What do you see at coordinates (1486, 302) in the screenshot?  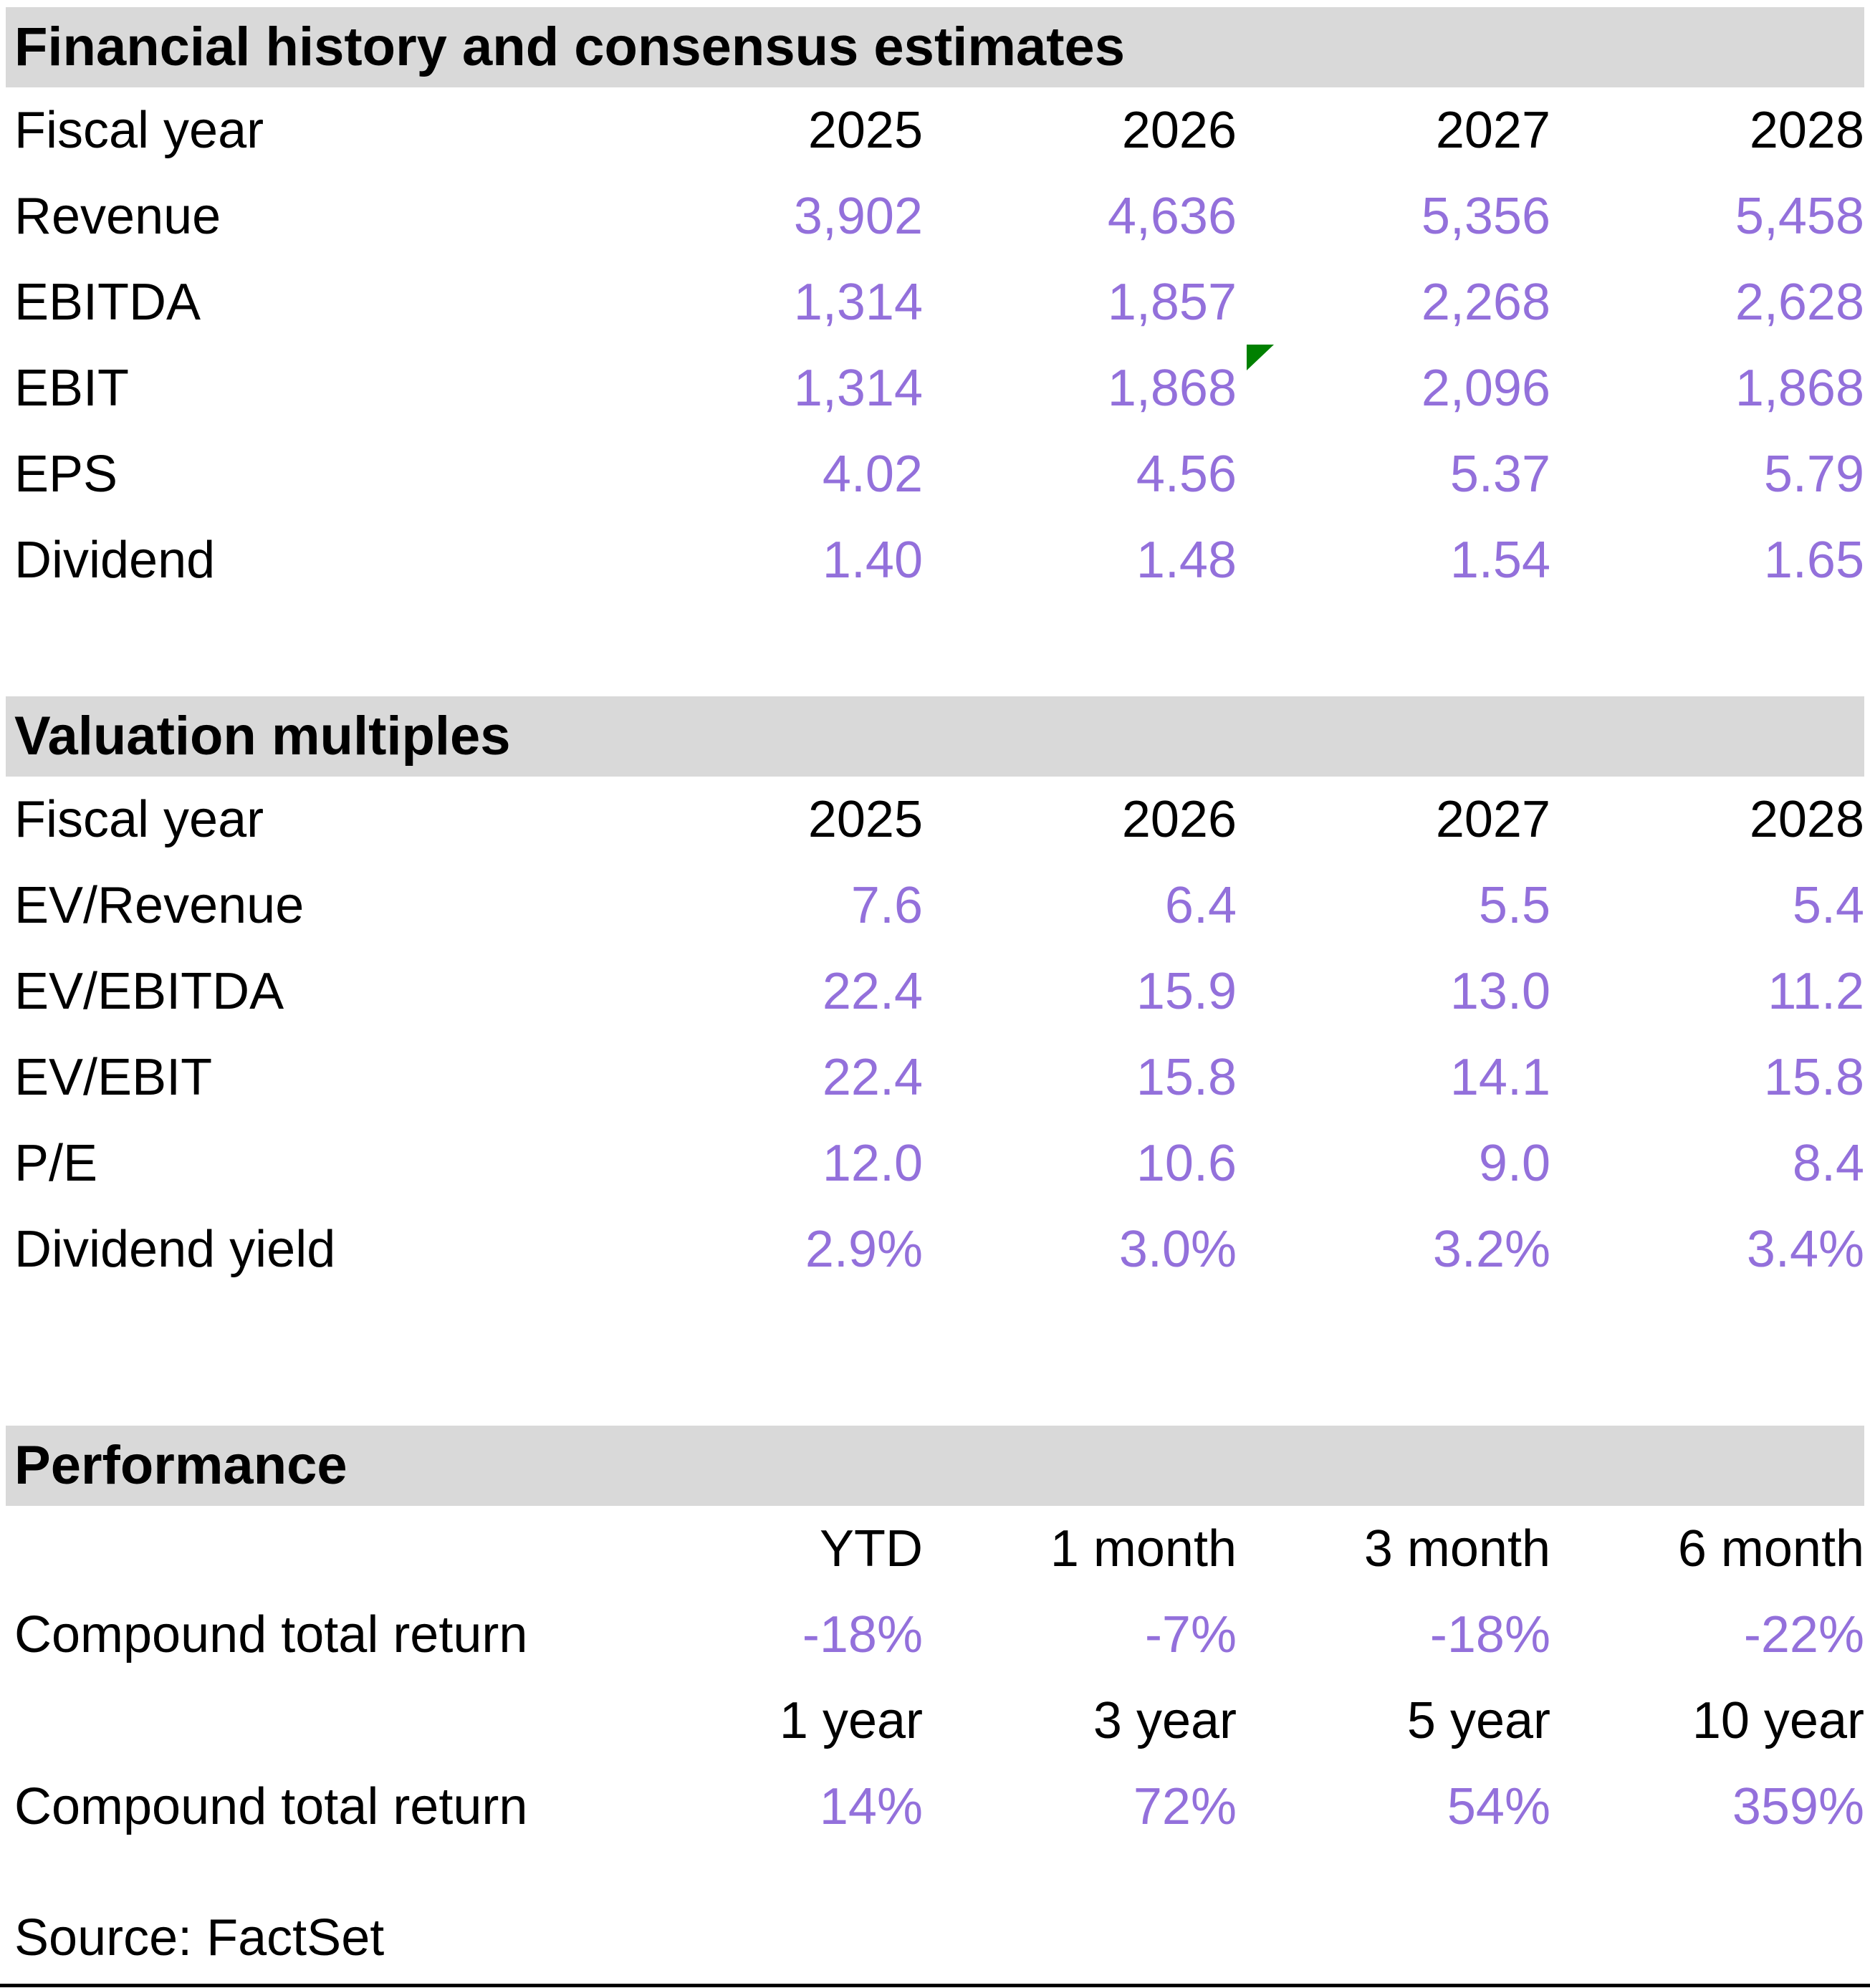 I see `value-cell: 2,268` at bounding box center [1486, 302].